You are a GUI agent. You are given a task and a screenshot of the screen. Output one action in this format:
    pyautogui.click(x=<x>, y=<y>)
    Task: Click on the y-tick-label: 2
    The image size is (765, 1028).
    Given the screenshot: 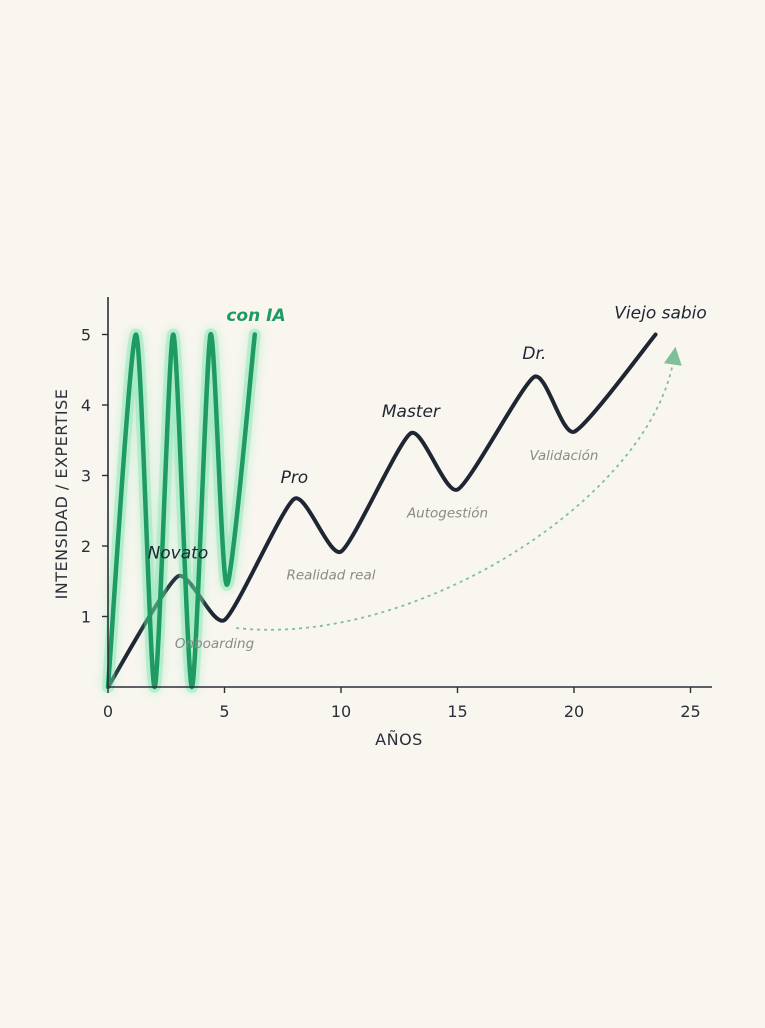 What is the action you would take?
    pyautogui.click(x=86, y=546)
    